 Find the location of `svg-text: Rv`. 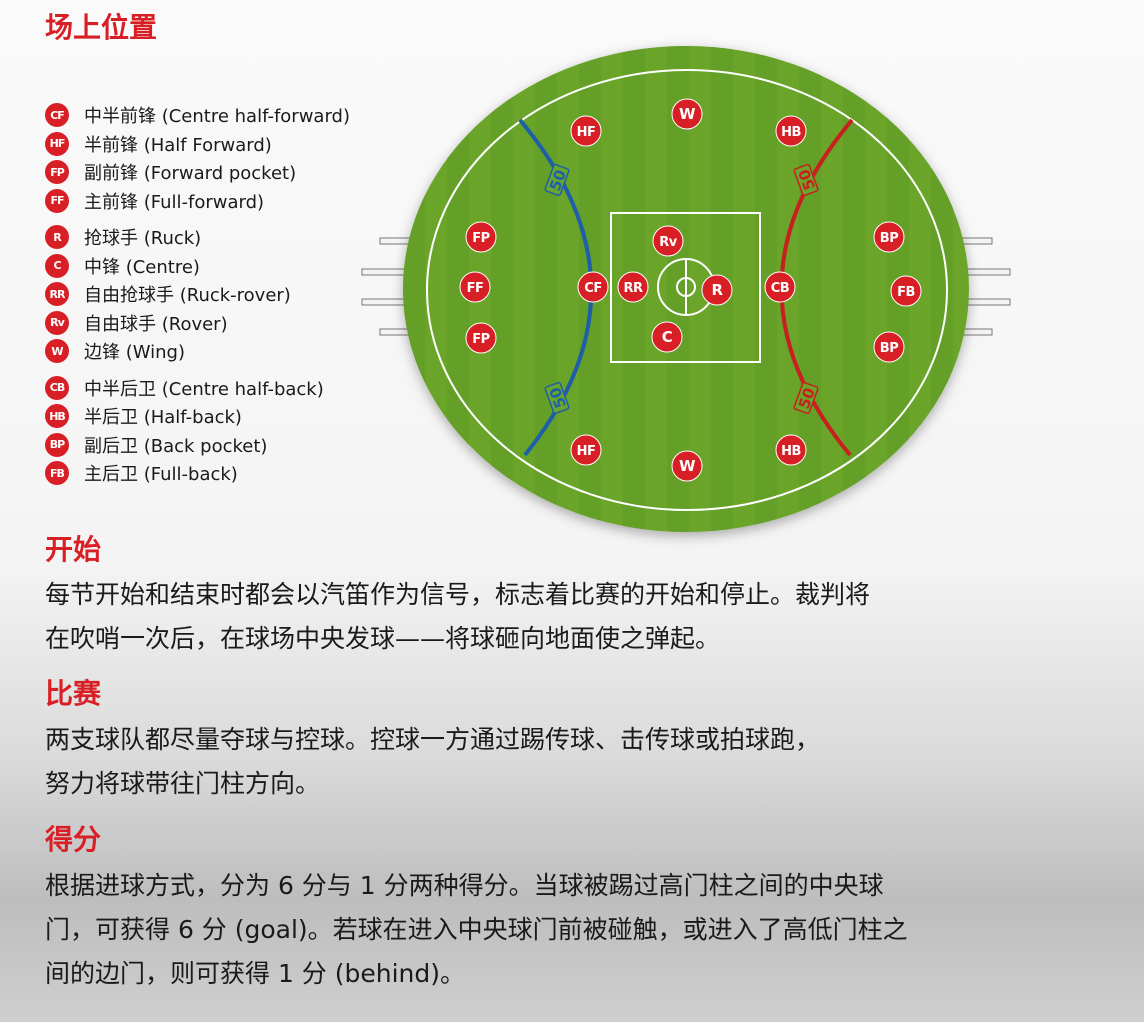

svg-text: Rv is located at coordinates (668, 242).